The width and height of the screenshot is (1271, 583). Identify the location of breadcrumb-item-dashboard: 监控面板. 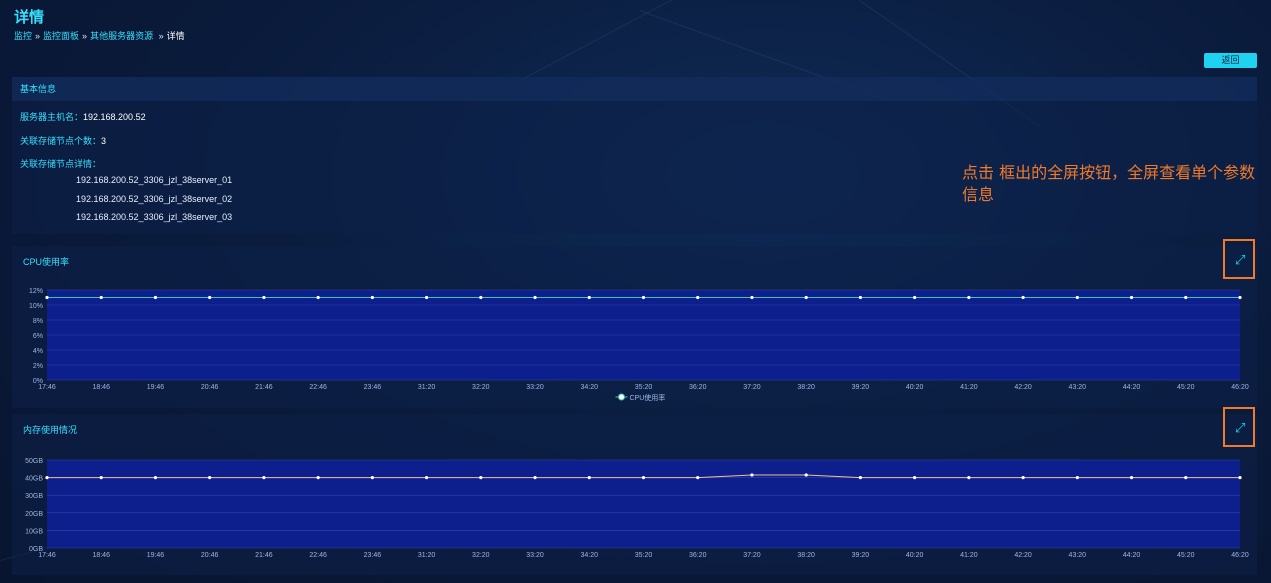
(61, 36).